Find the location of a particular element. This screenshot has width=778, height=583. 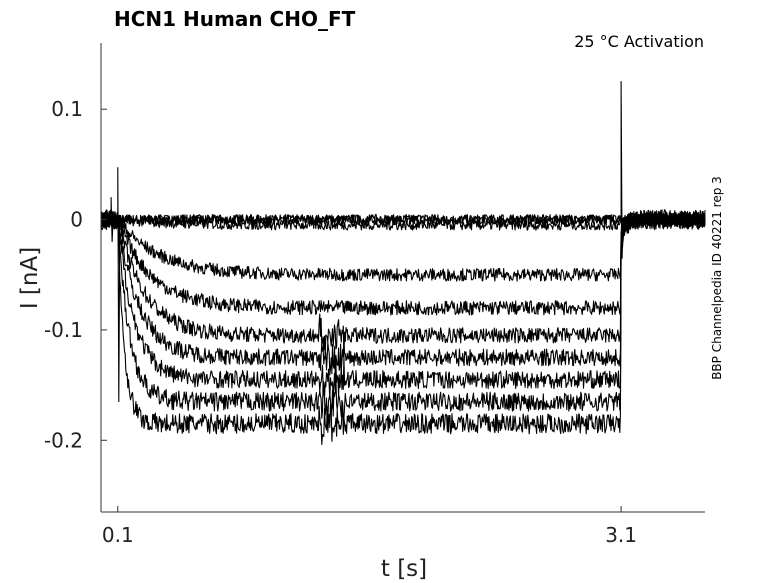

y-tick-label: 0 is located at coordinates (76, 220).